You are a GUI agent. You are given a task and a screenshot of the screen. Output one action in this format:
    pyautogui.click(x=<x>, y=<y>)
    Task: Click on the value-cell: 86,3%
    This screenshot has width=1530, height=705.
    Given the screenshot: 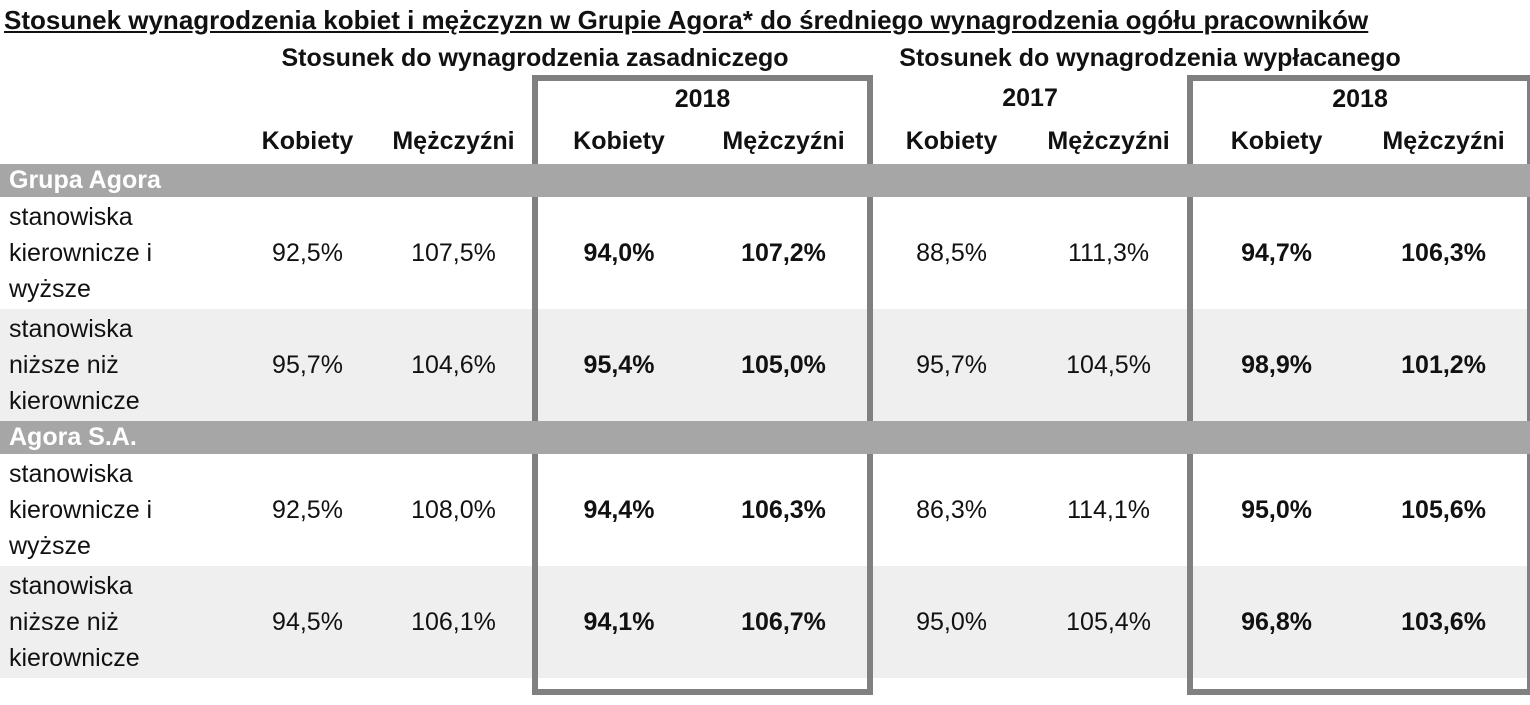 What is the action you would take?
    pyautogui.click(x=951, y=509)
    